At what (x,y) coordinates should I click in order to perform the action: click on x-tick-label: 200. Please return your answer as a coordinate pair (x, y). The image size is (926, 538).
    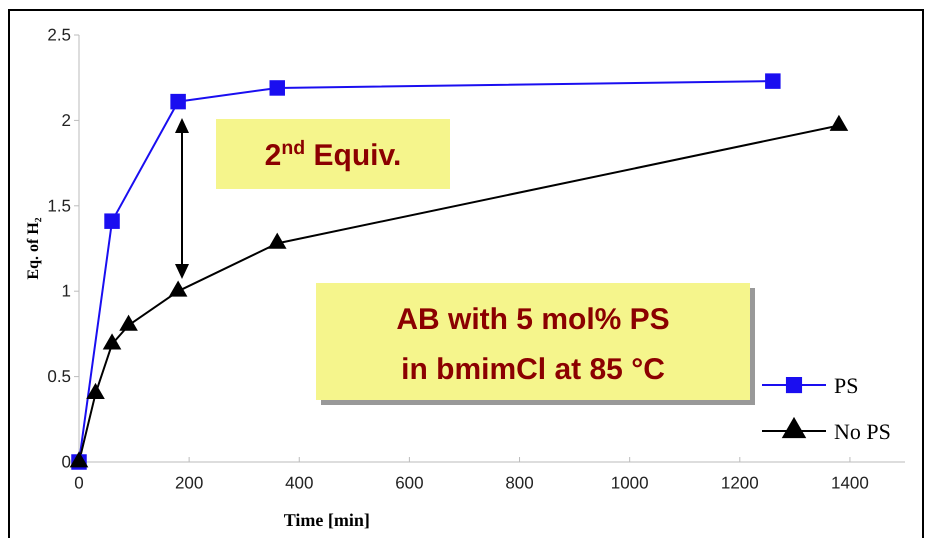
    Looking at the image, I should click on (189, 483).